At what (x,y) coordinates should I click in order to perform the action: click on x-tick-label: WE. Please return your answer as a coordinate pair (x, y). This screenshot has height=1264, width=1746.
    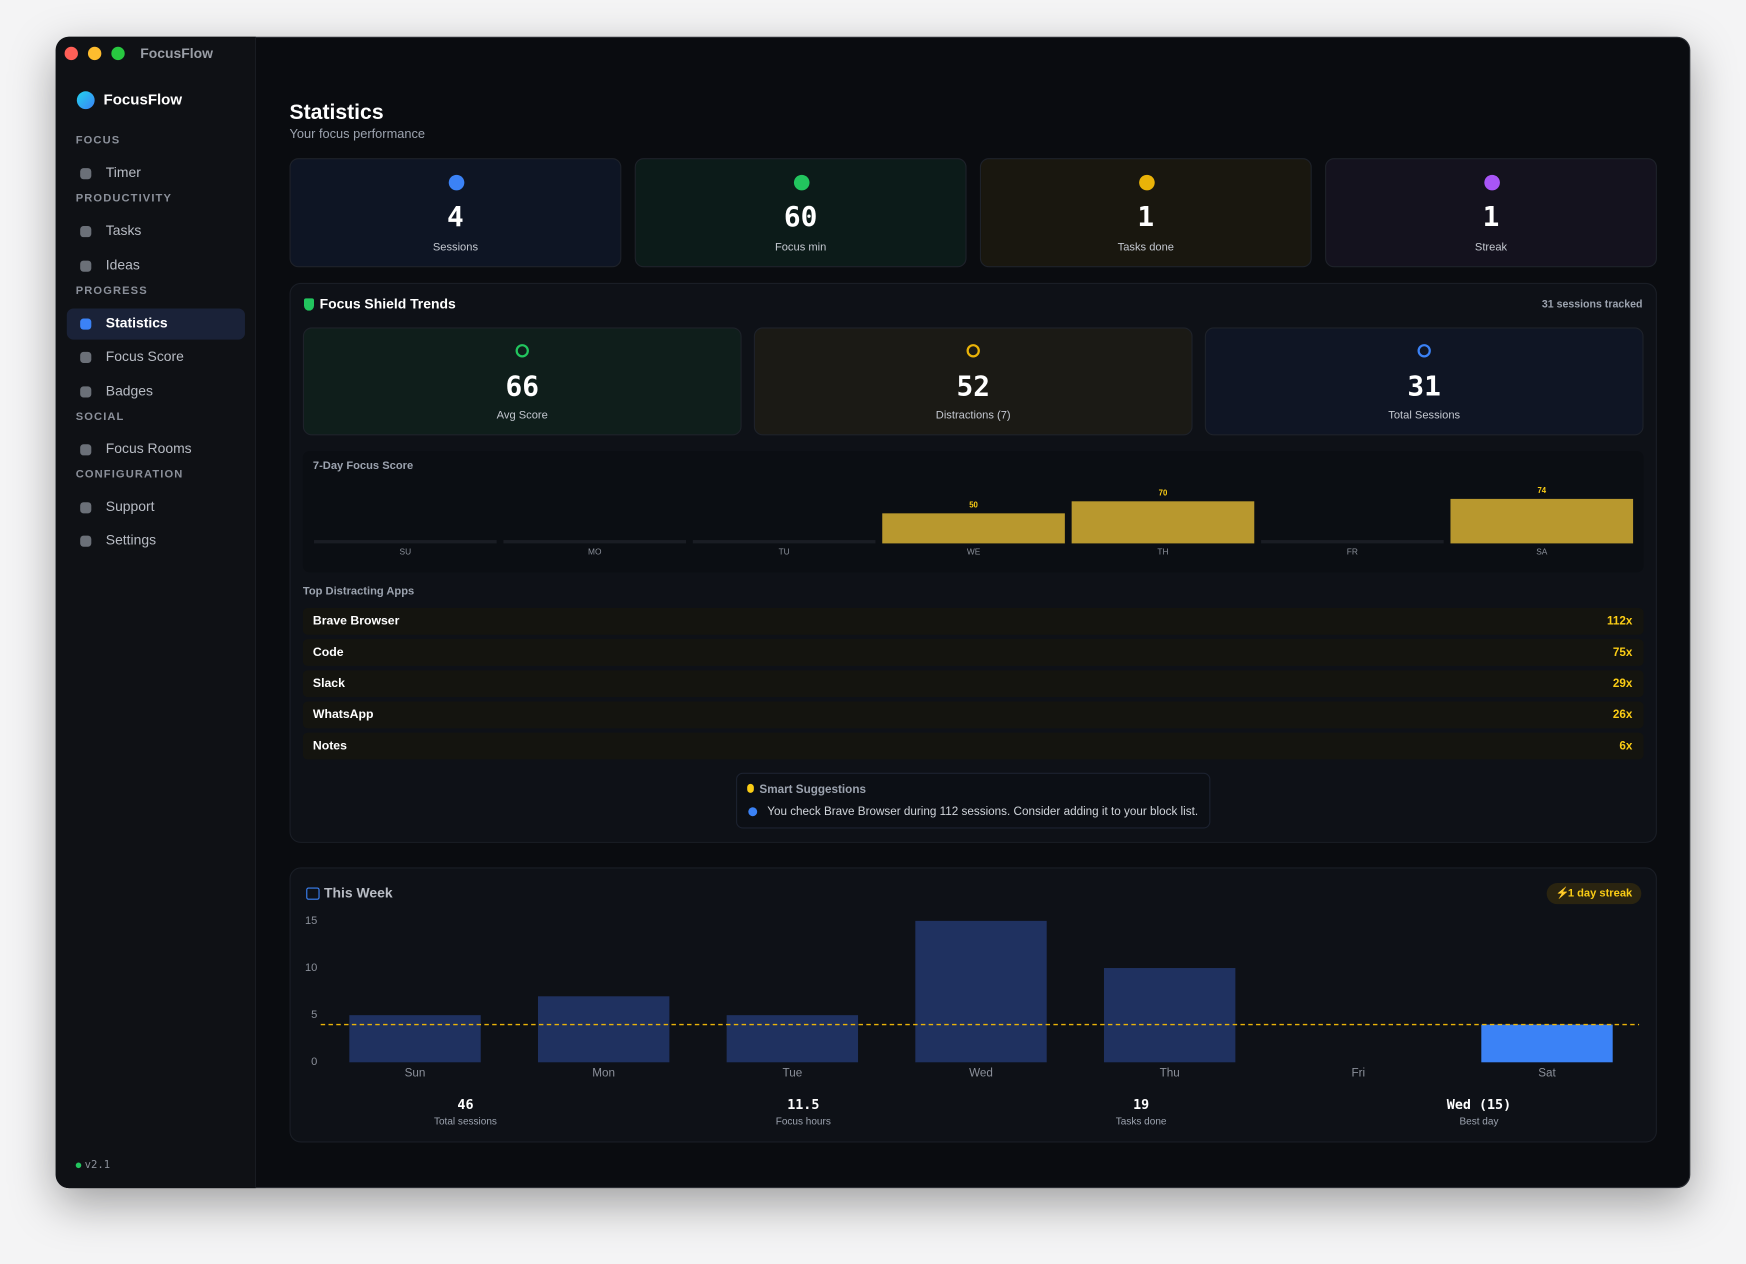
    Looking at the image, I should click on (974, 552).